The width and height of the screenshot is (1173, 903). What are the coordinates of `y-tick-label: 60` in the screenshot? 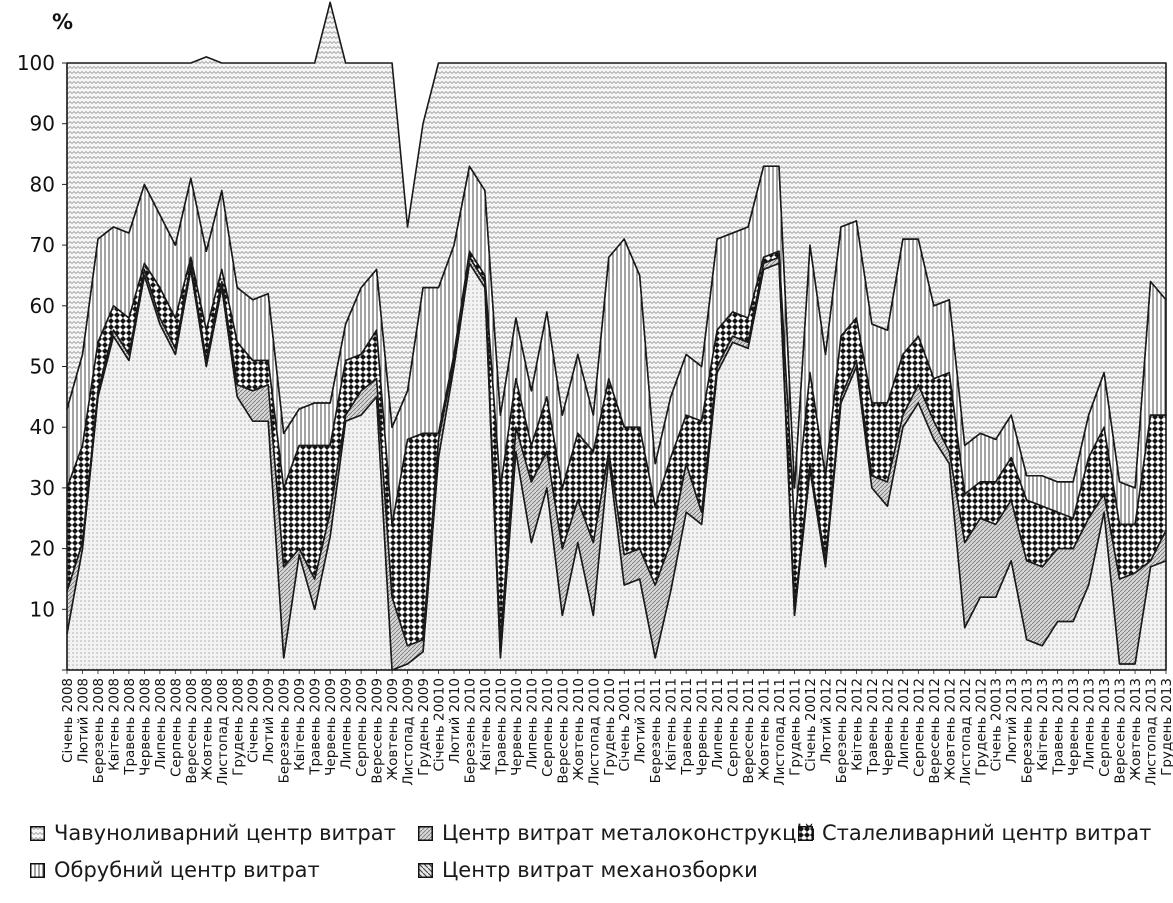 It's located at (42, 306).